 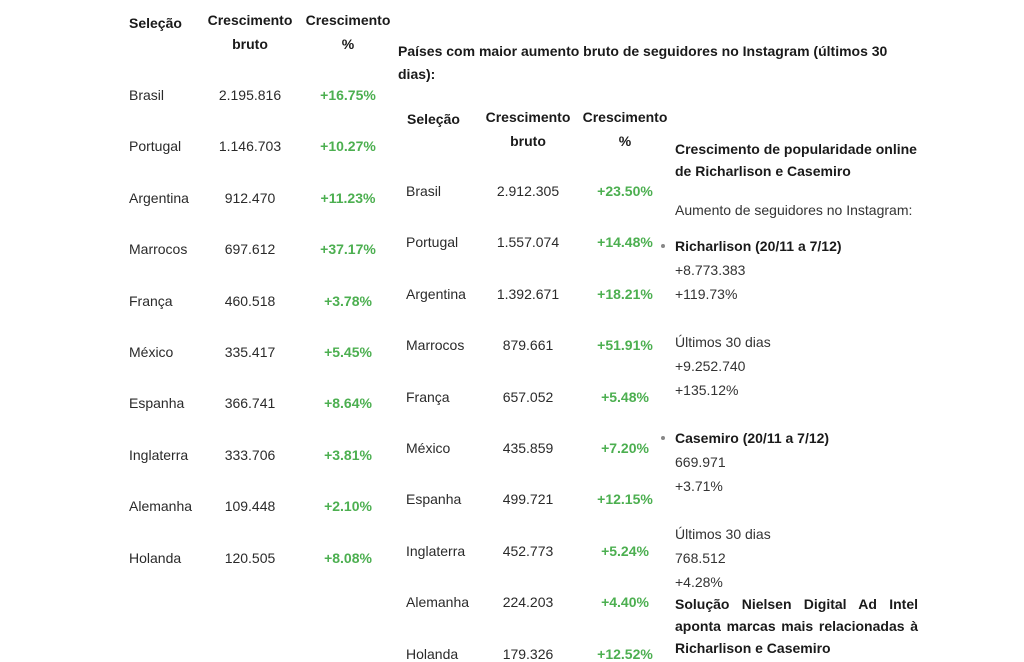 I want to click on casemiro-pct: +3.71%, so click(x=699, y=486).